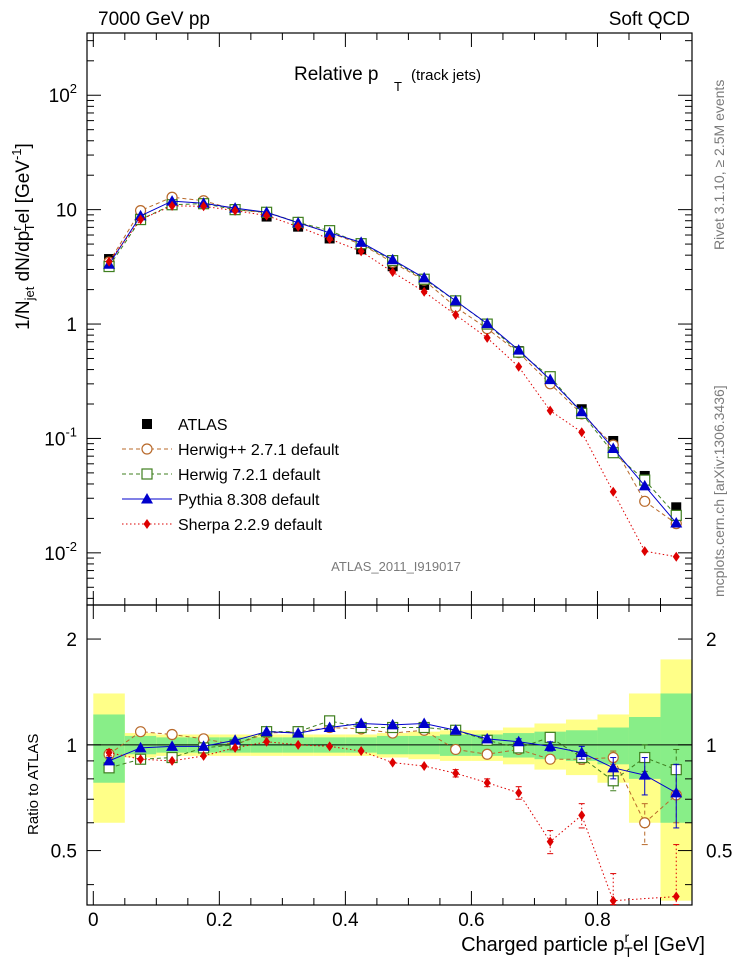 The width and height of the screenshot is (746, 972). What do you see at coordinates (147, 474) in the screenshot?
I see `legend-marker-herwig7` at bounding box center [147, 474].